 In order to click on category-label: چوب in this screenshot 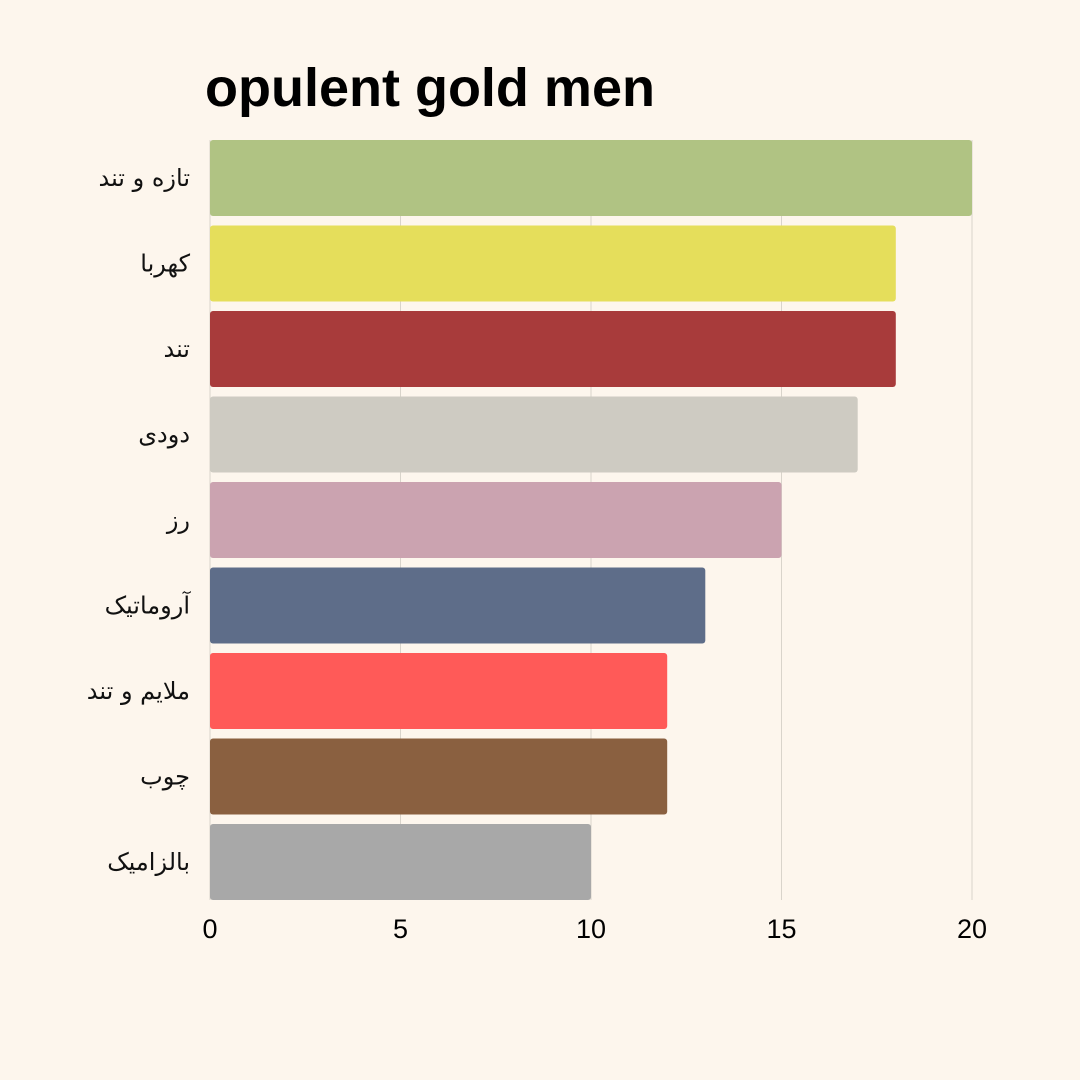, I will do `click(165, 777)`.